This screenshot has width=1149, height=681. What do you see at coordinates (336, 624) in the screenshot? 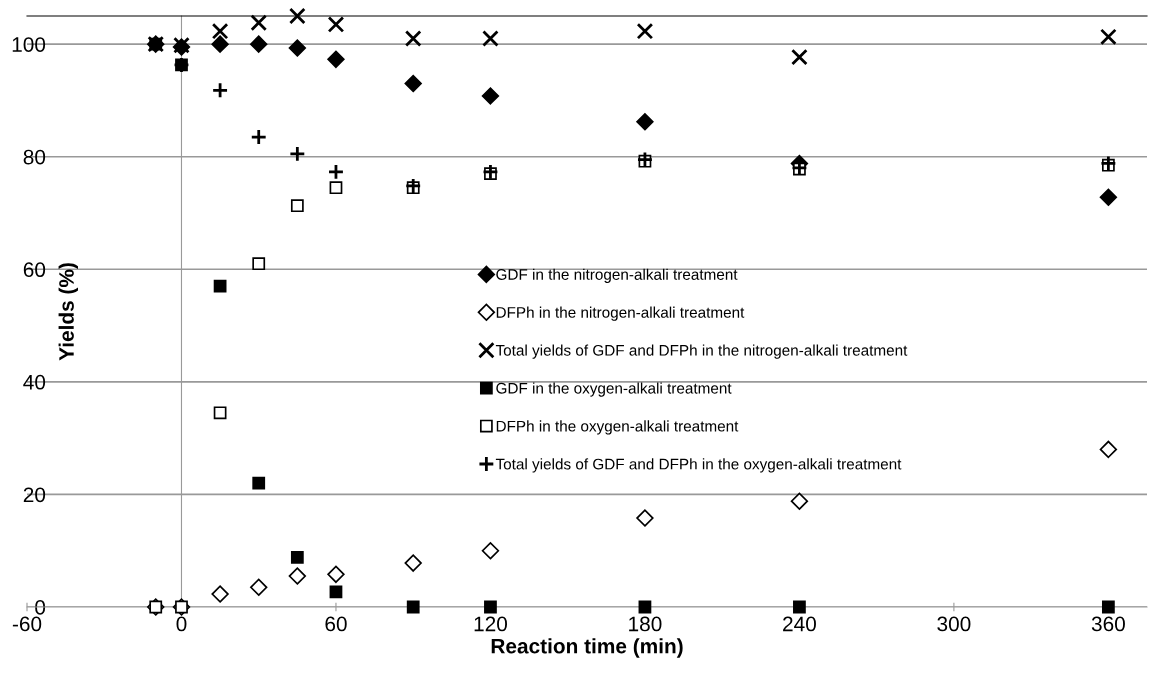
I see `x-tick-label: 60` at bounding box center [336, 624].